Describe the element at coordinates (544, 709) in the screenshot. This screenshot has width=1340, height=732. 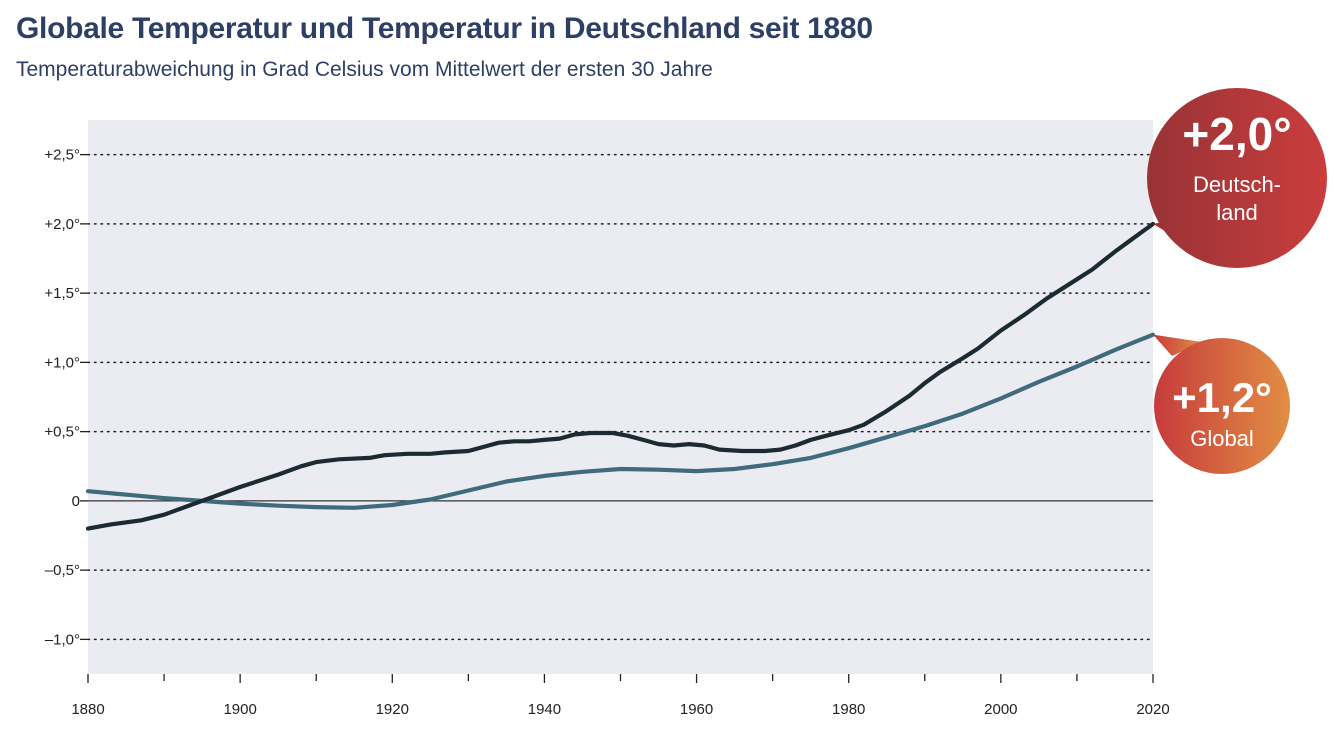
I see `x-tick-label: 1940` at that location.